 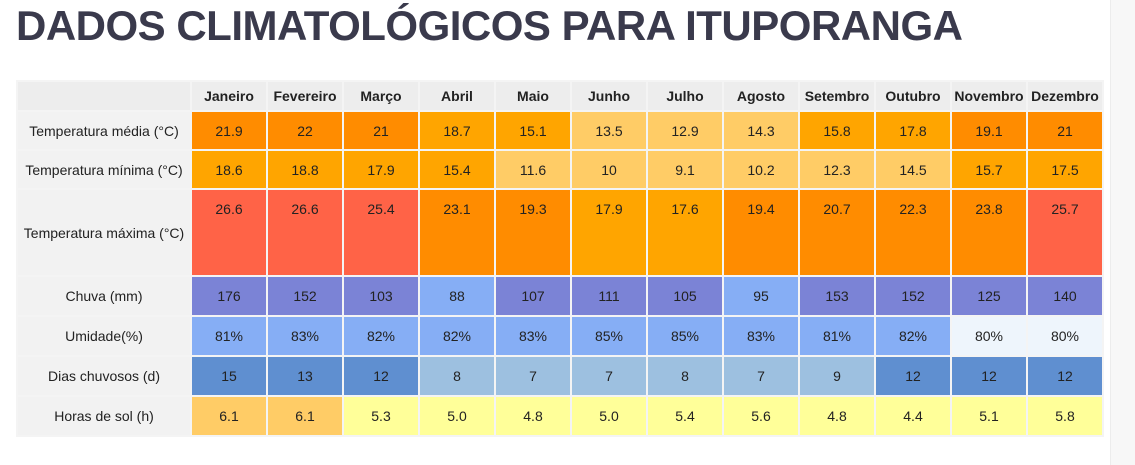 What do you see at coordinates (1065, 416) in the screenshot?
I see `value-cell: 5.8` at bounding box center [1065, 416].